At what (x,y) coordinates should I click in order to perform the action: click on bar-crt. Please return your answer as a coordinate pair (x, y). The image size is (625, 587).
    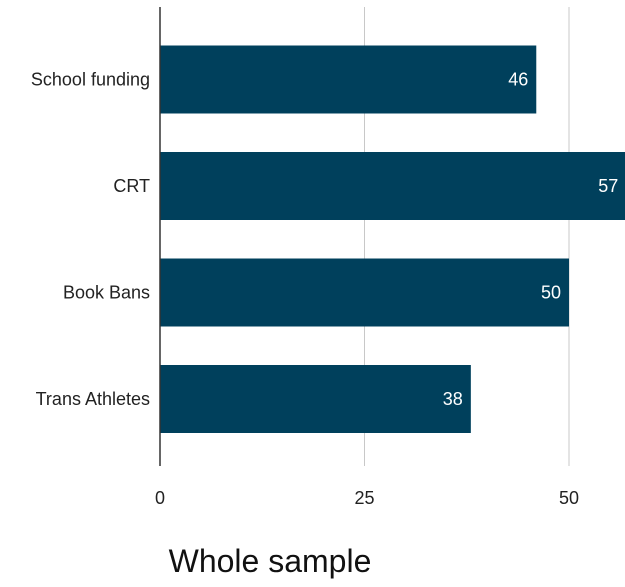
    Looking at the image, I should click on (392, 186).